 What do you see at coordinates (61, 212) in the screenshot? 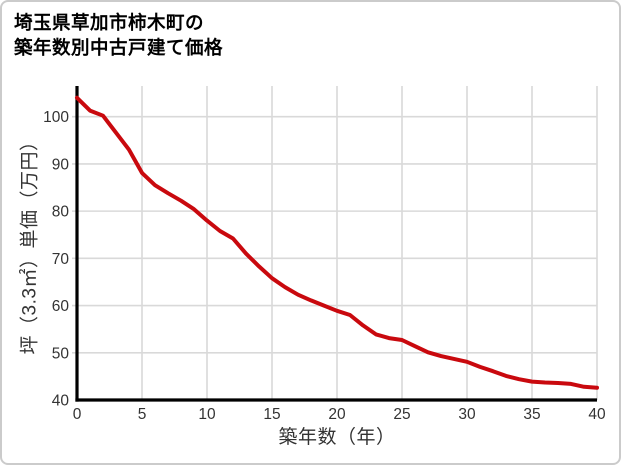
I see `y-tick-label: 80` at bounding box center [61, 212].